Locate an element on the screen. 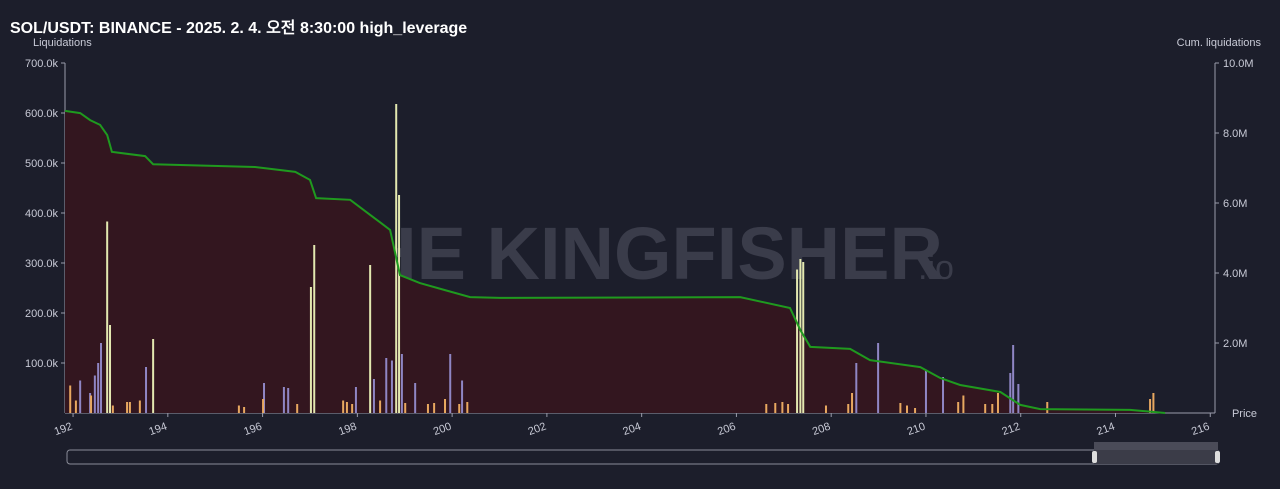 The height and width of the screenshot is (489, 1280). x-tick-label: 198 is located at coordinates (347, 430).